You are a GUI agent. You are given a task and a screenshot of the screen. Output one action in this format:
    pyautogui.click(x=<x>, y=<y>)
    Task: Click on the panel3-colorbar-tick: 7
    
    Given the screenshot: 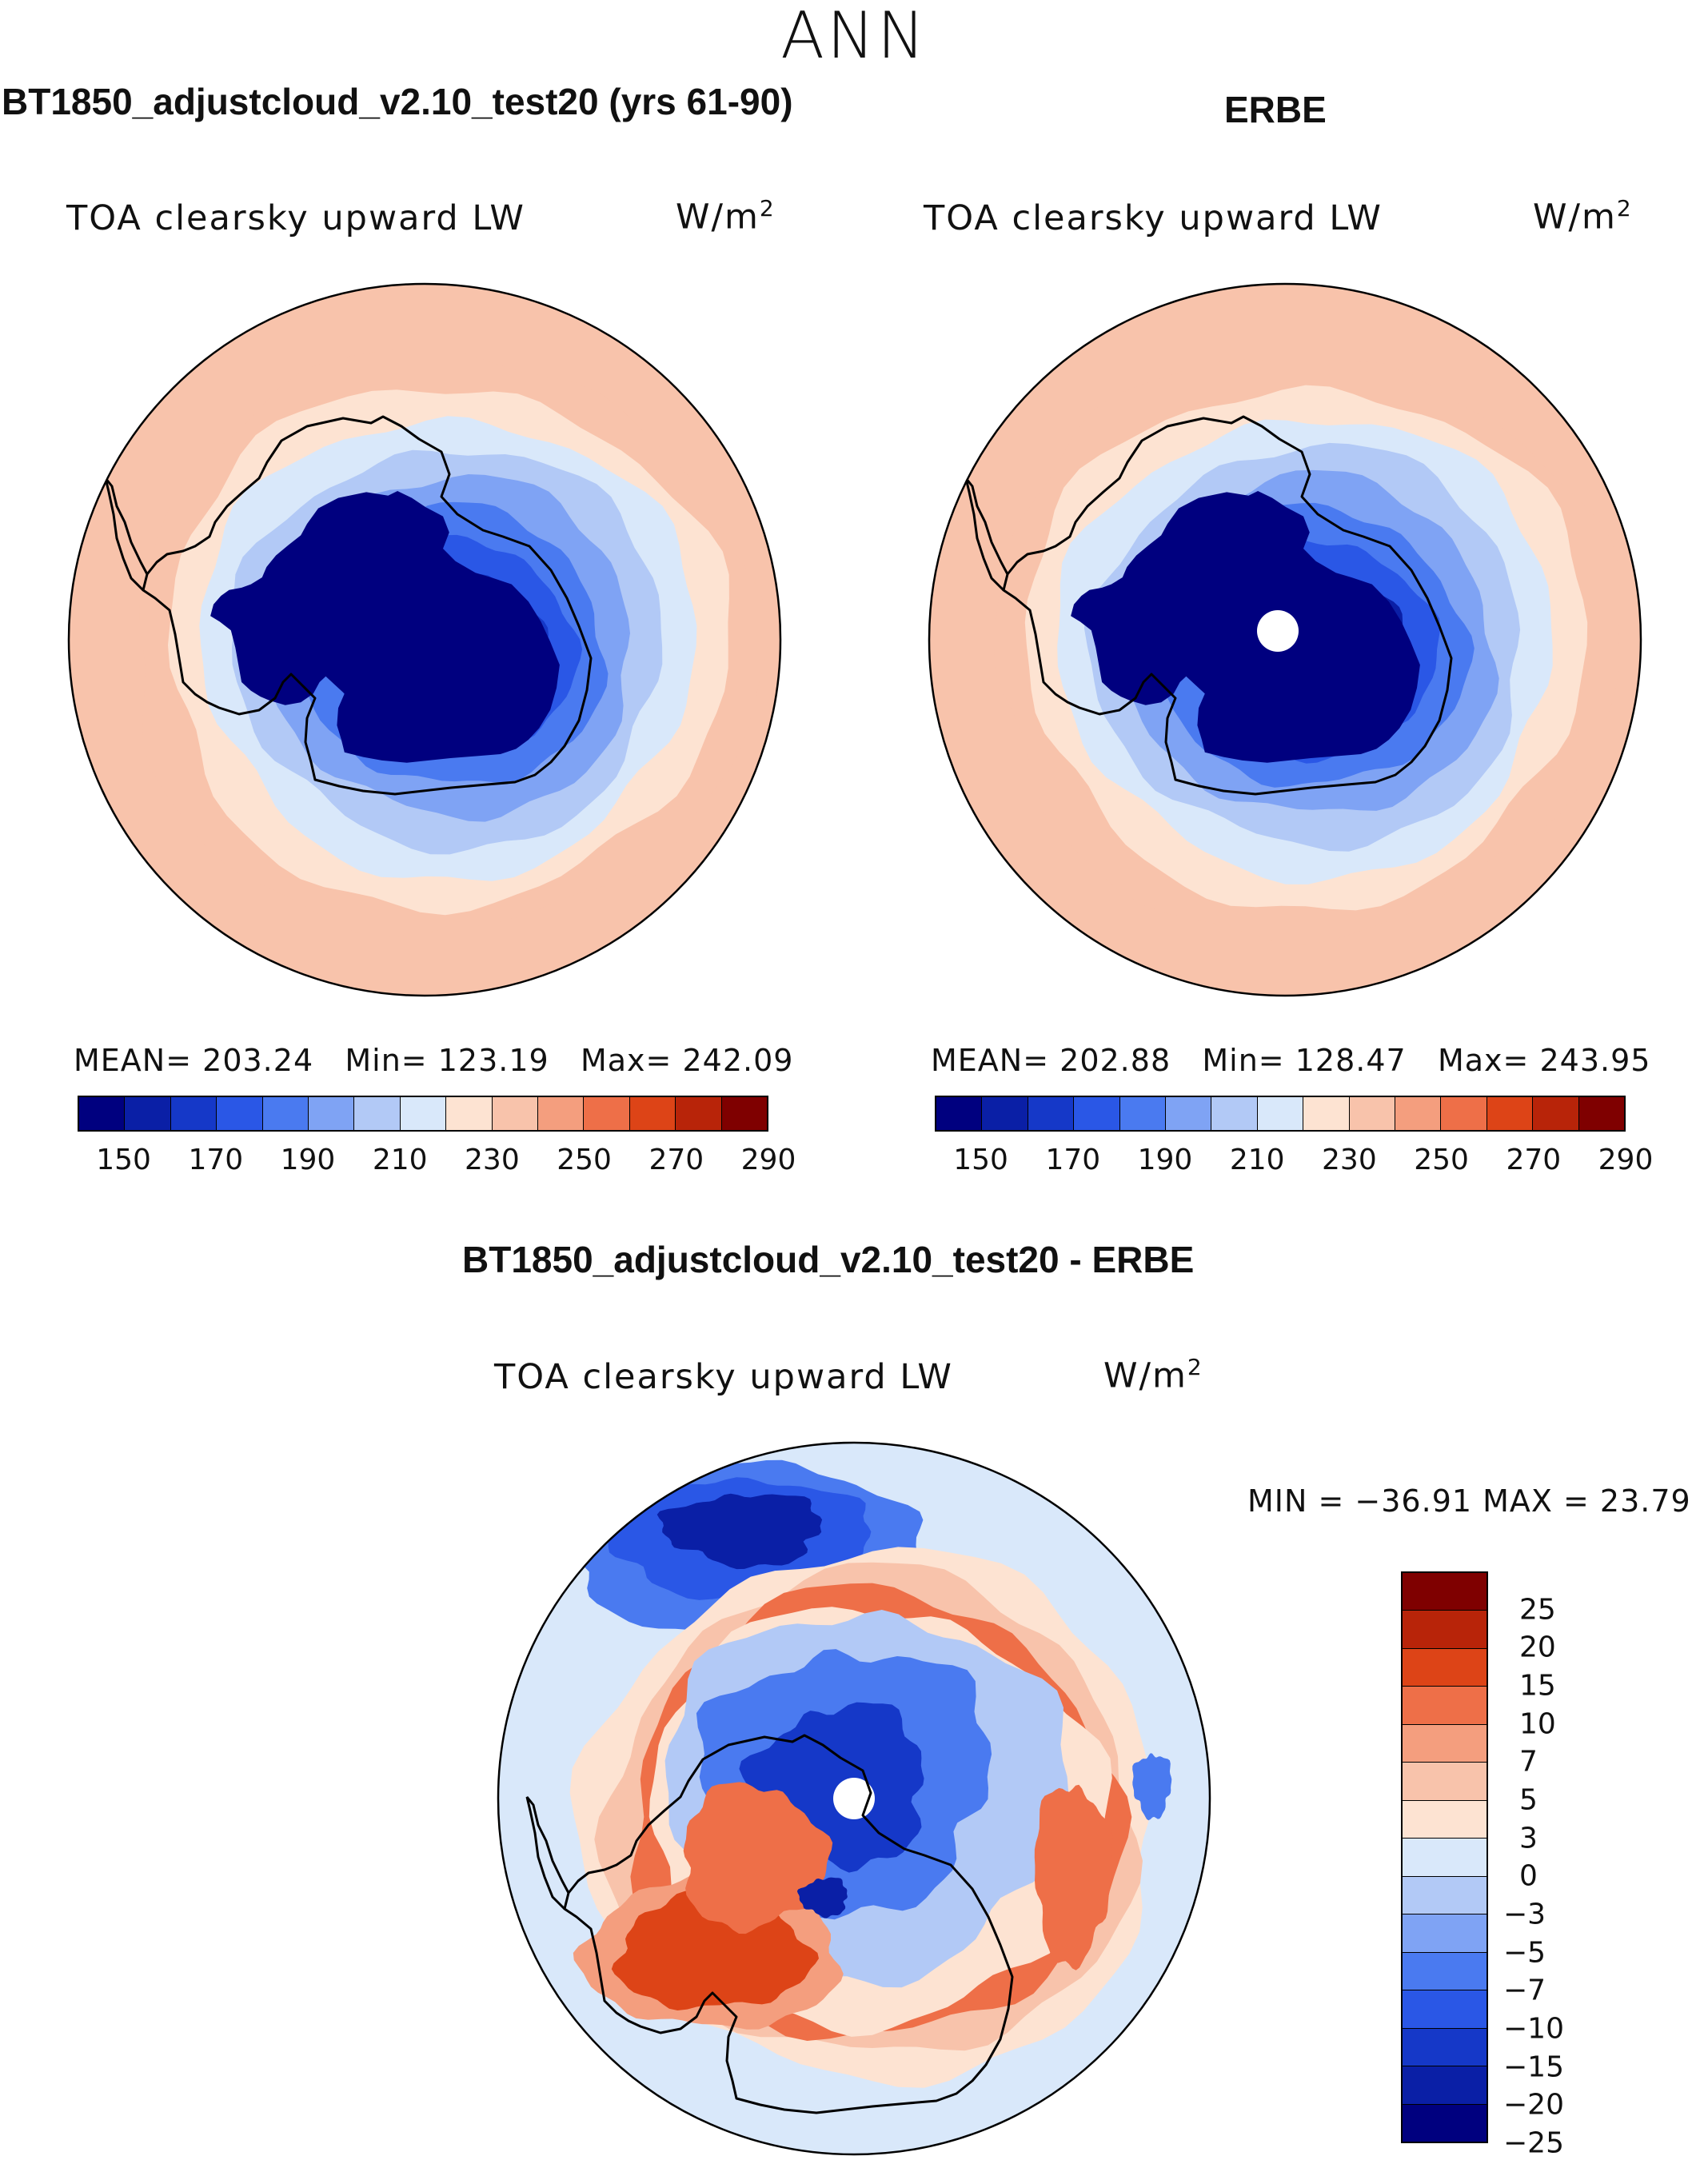 What is the action you would take?
    pyautogui.click(x=1528, y=1762)
    